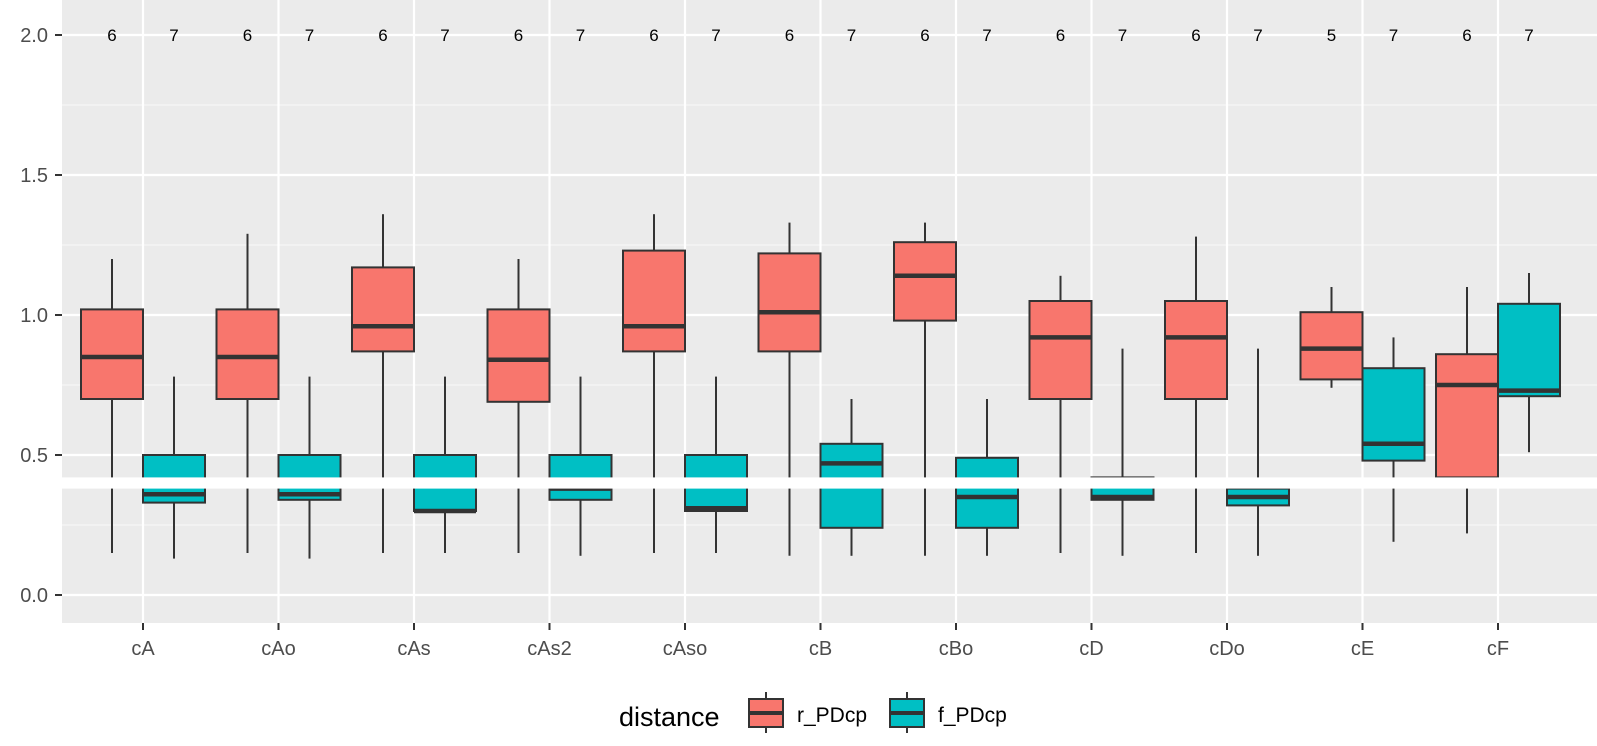 This screenshot has height=746, width=1597. I want to click on legend-key-f-pdcp, so click(907, 712).